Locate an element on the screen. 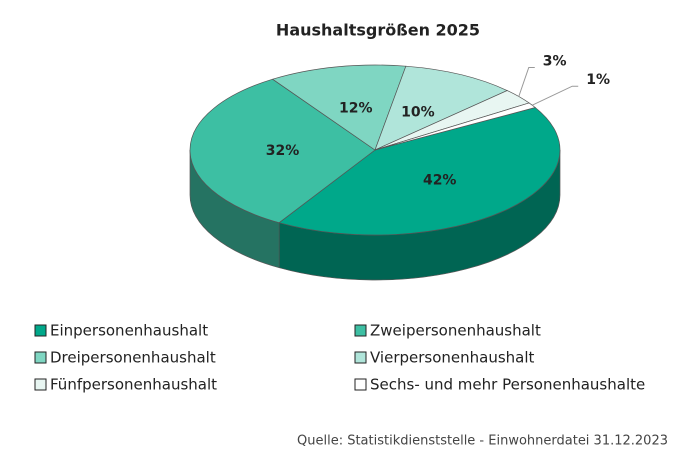 The width and height of the screenshot is (685, 471). chart-title: Haushaltsgrößen 2025 is located at coordinates (378, 30).